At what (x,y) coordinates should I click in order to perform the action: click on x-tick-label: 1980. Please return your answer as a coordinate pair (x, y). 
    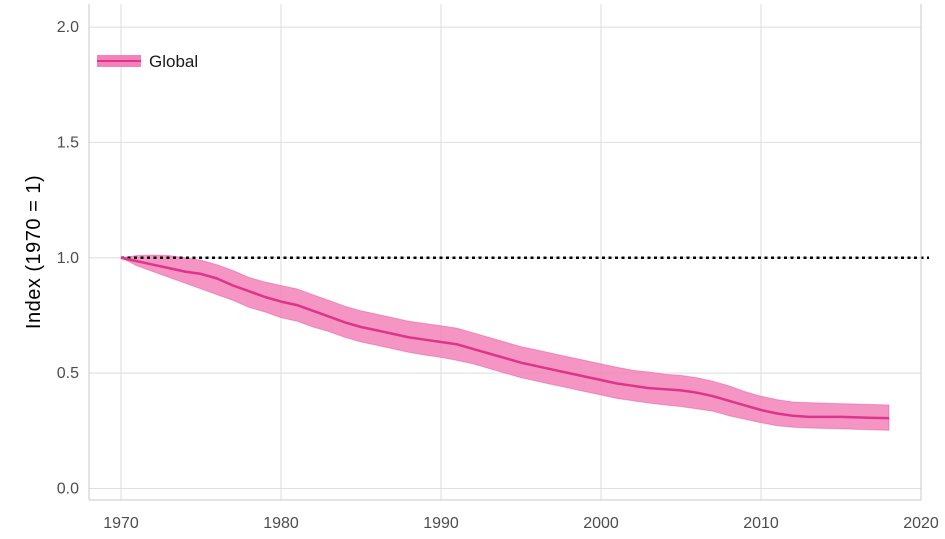
    Looking at the image, I should click on (281, 523).